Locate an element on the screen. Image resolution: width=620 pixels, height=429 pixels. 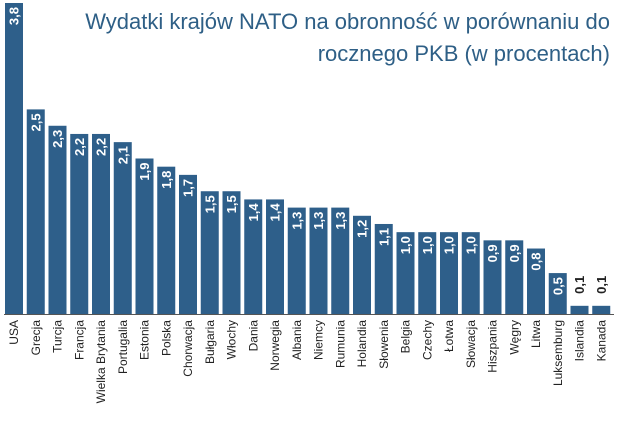
category-label: Luksemburg is located at coordinates (558, 353).